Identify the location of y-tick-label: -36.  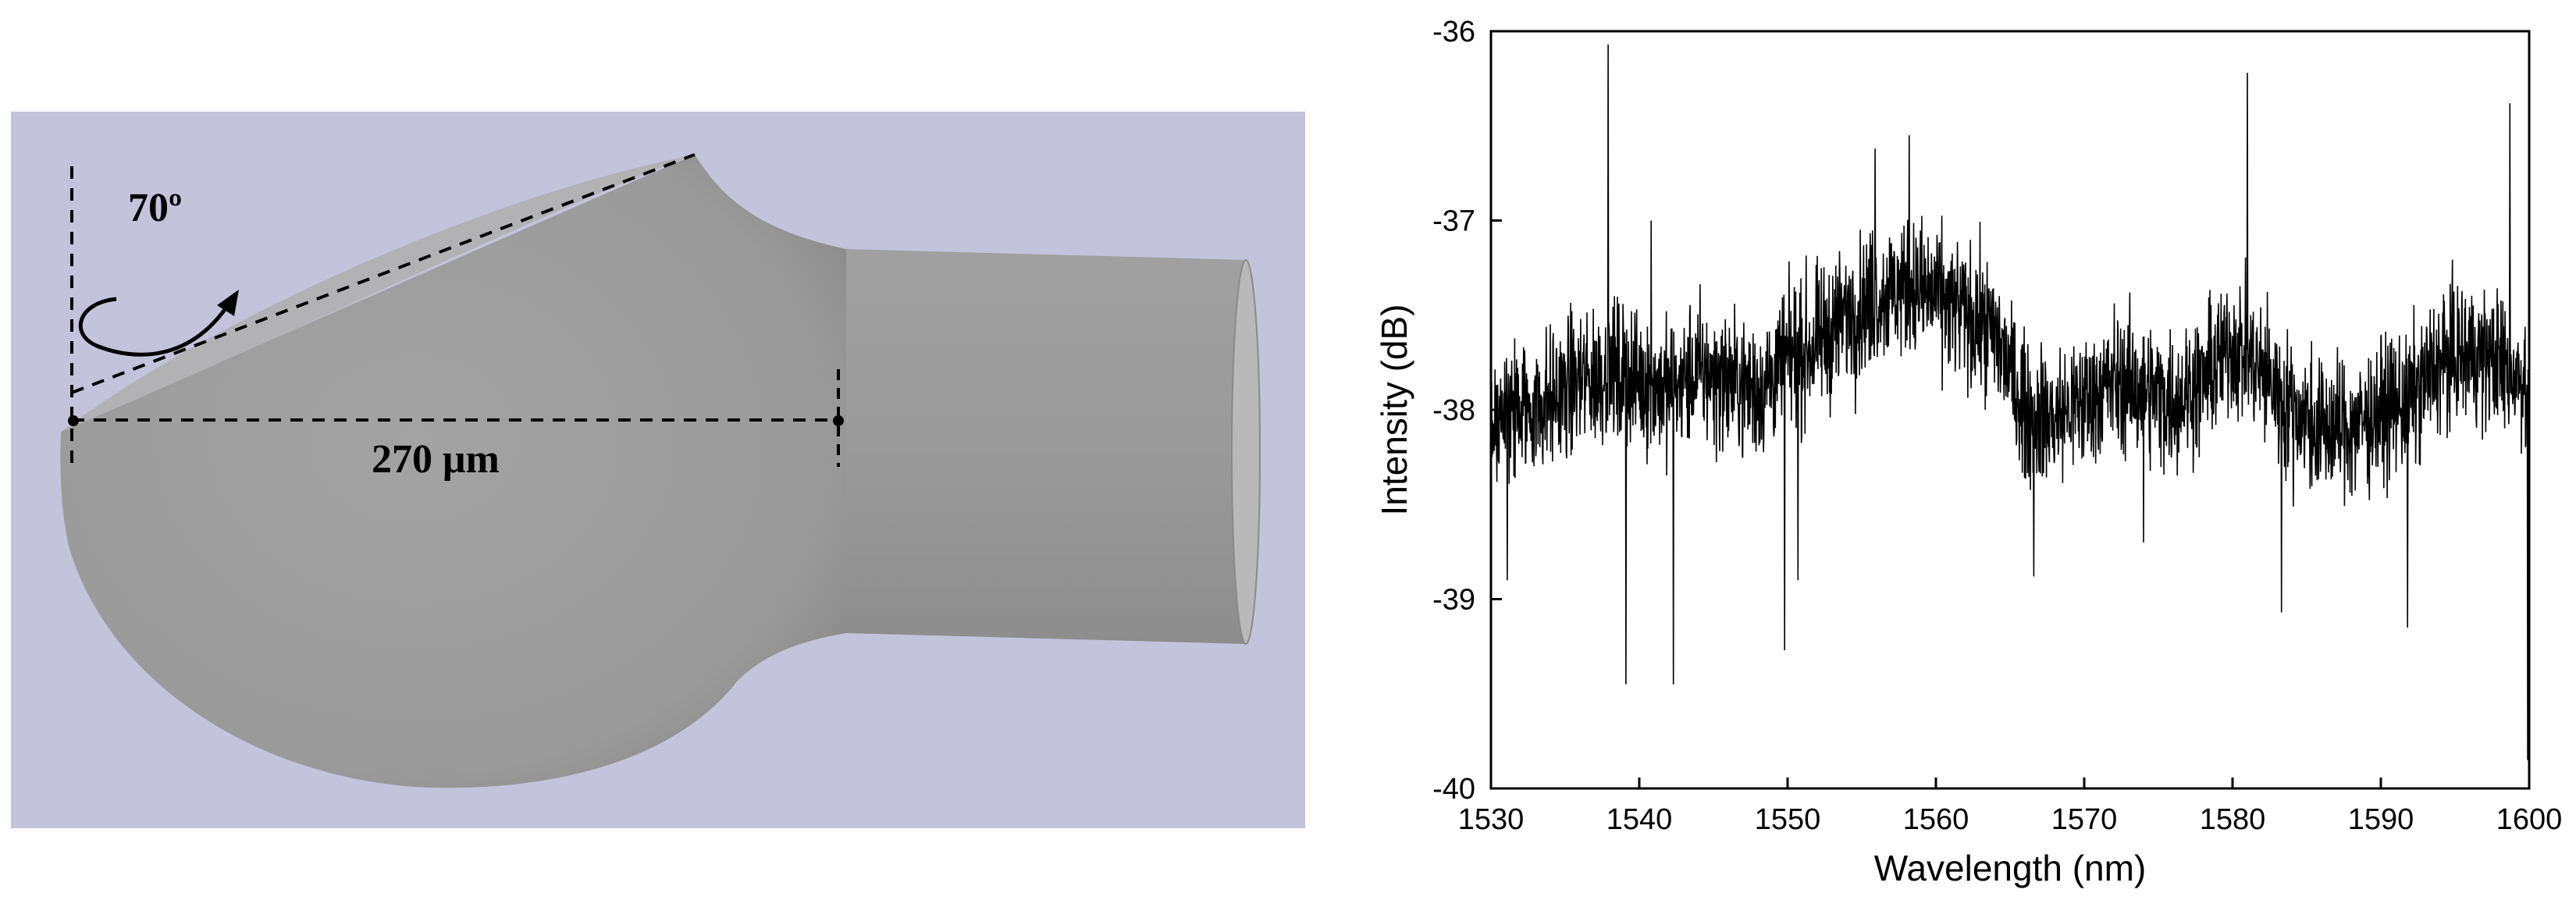
(1453, 32).